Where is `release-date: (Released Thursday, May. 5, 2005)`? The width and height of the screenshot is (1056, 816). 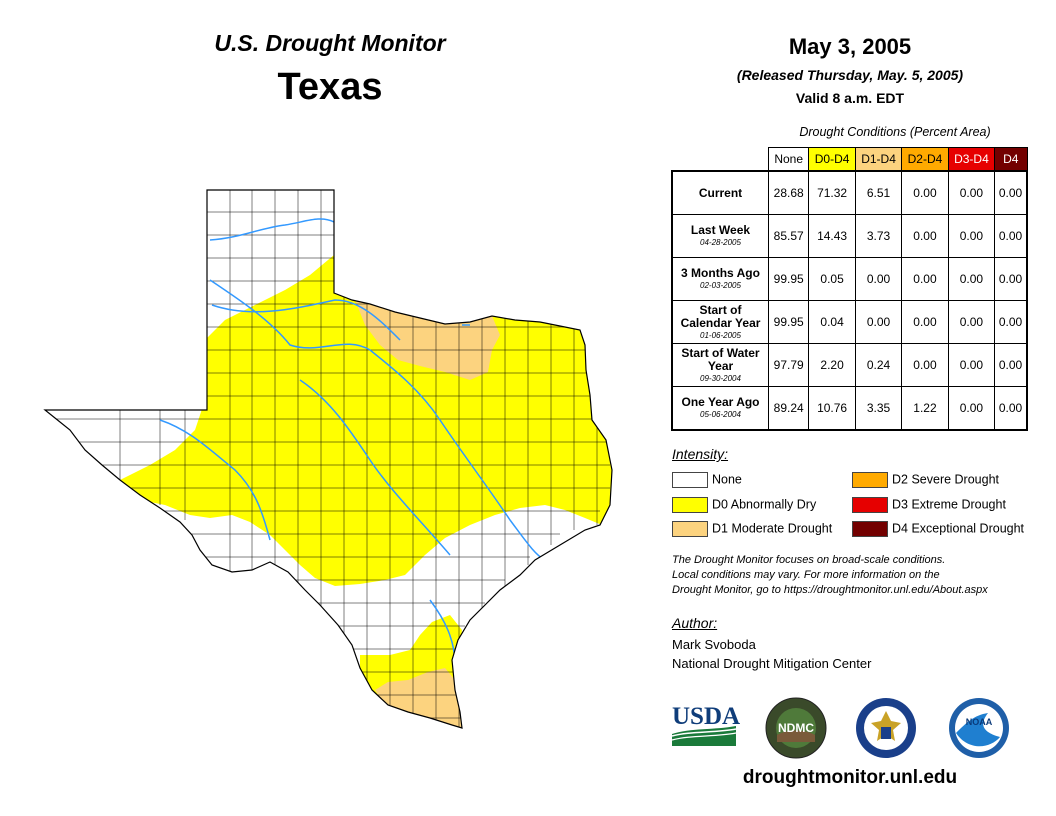 release-date: (Released Thursday, May. 5, 2005) is located at coordinates (850, 75).